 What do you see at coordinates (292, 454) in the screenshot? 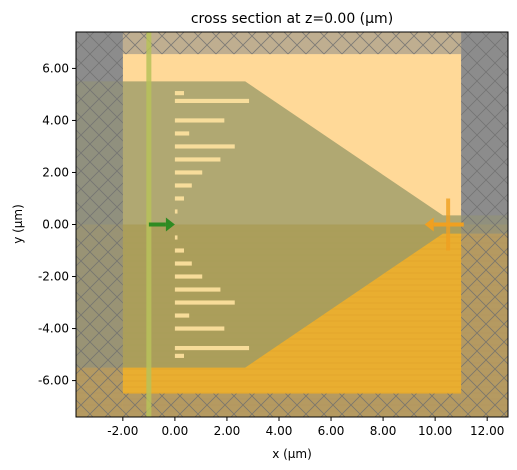
I see `x-axis-label: x (μm)` at bounding box center [292, 454].